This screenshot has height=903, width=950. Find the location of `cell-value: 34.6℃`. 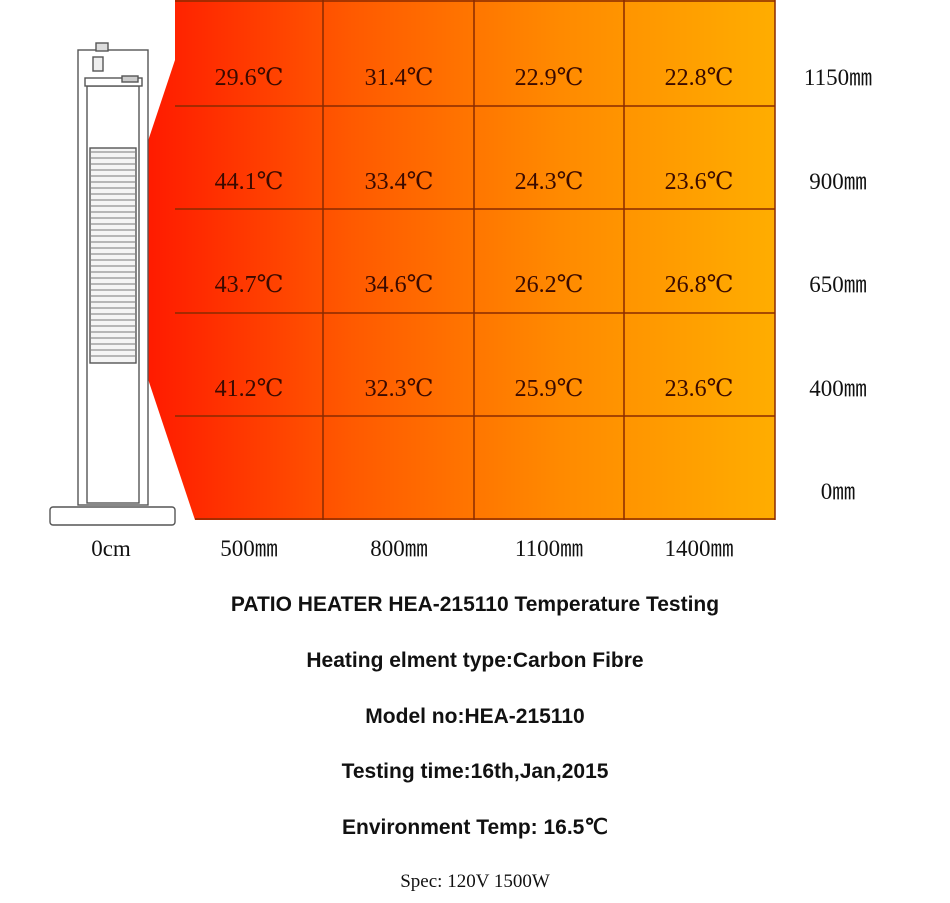

cell-value: 34.6℃ is located at coordinates (399, 285).